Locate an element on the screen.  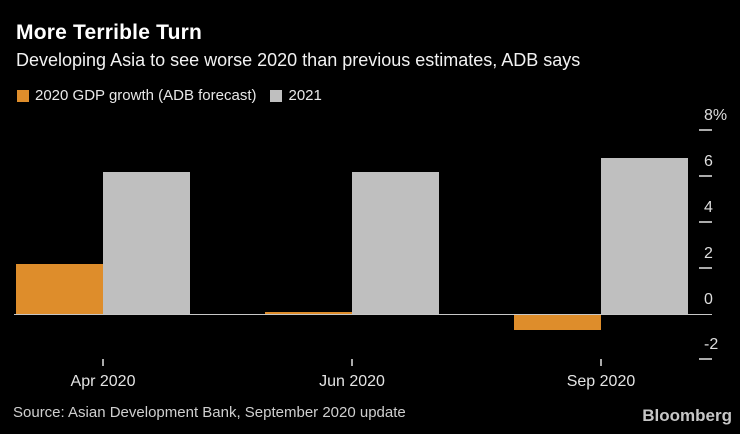
x-axis-label-apr-2020: Apr 2020 is located at coordinates (103, 381).